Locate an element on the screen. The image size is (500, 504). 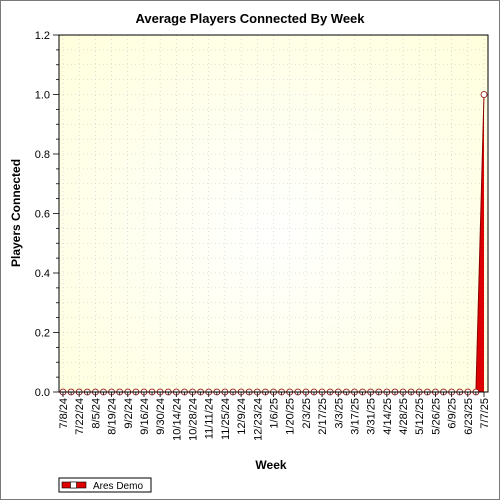
x-tick-label: 4/28/25 is located at coordinates (404, 416).